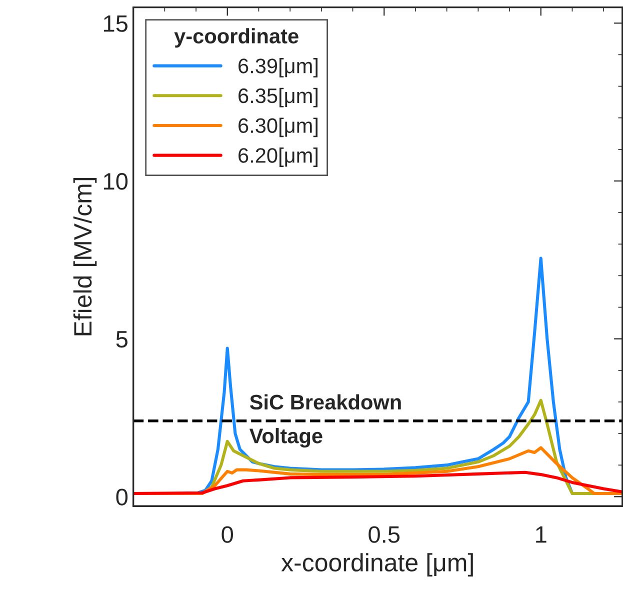  Describe the element at coordinates (384, 534) in the screenshot. I see `x-tick-label: 0.5` at that location.